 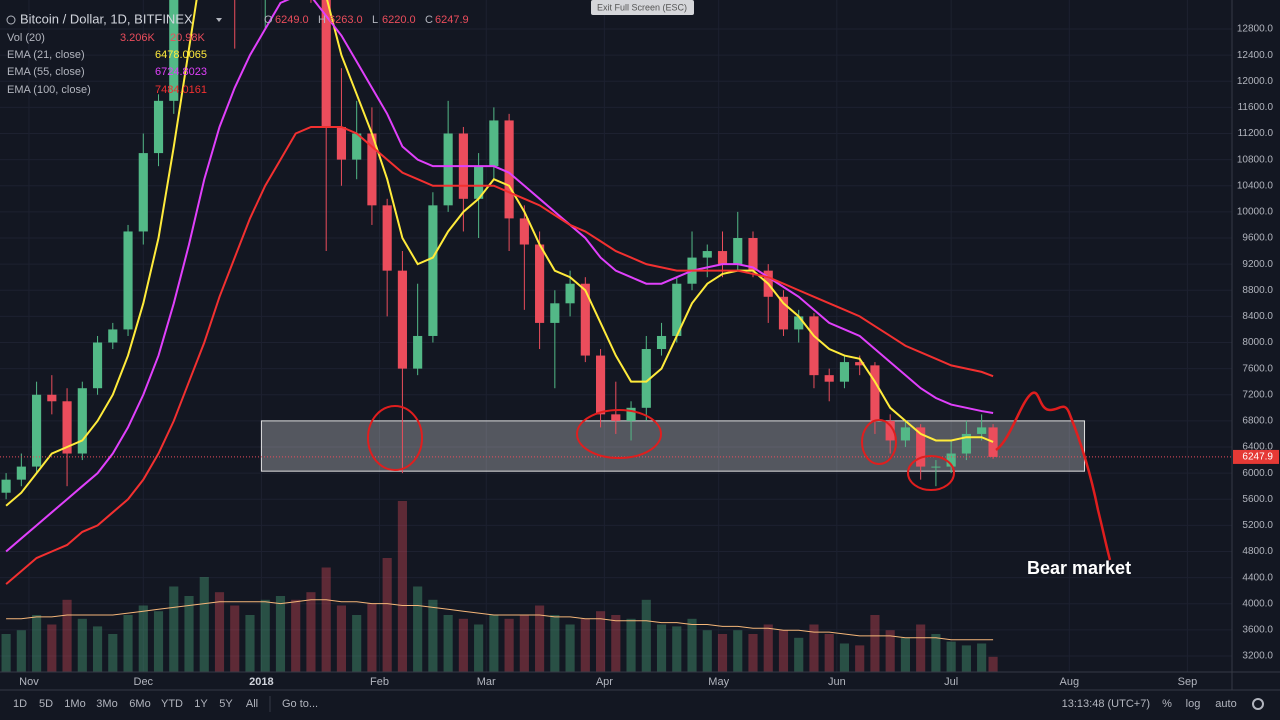 I want to click on y-tick-label: 12400.0, so click(x=1255, y=55).